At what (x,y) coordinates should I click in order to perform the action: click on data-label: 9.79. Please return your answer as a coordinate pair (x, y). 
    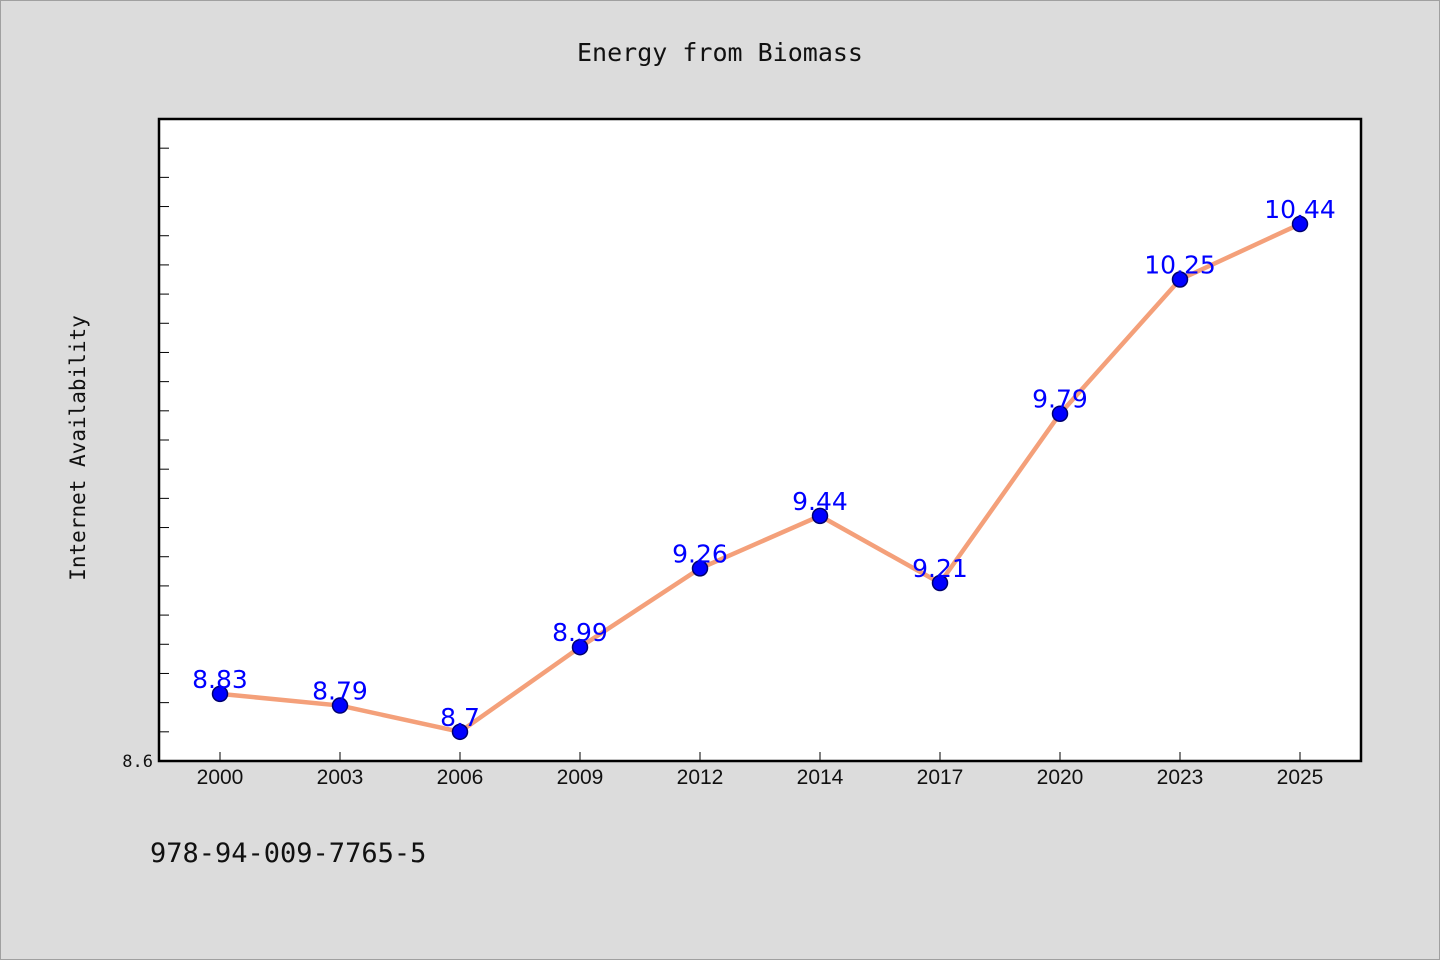
    Looking at the image, I should click on (1060, 399).